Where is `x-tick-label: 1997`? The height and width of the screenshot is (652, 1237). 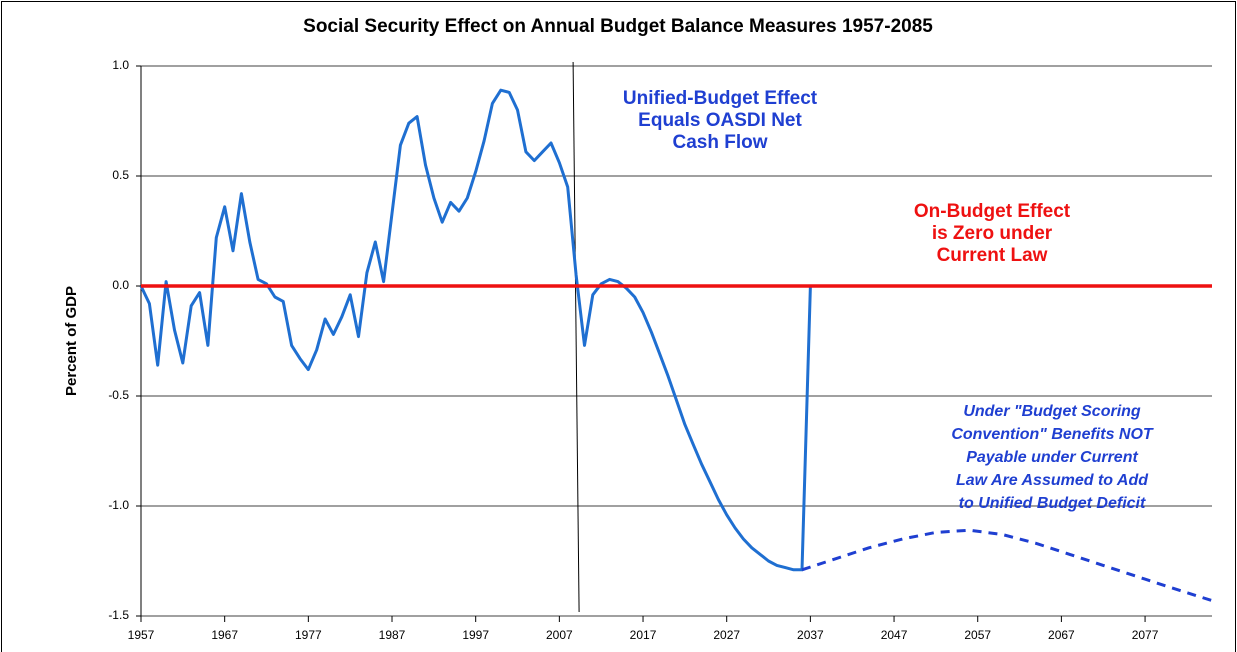 x-tick-label: 1997 is located at coordinates (475, 635).